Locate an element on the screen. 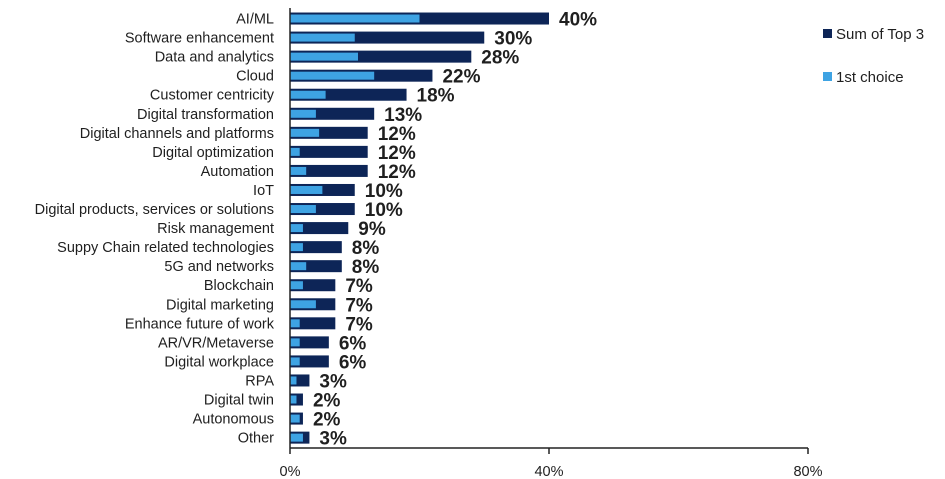 Image resolution: width=945 pixels, height=479 pixels. bar-1st-choice-software-enhancement is located at coordinates (322, 37).